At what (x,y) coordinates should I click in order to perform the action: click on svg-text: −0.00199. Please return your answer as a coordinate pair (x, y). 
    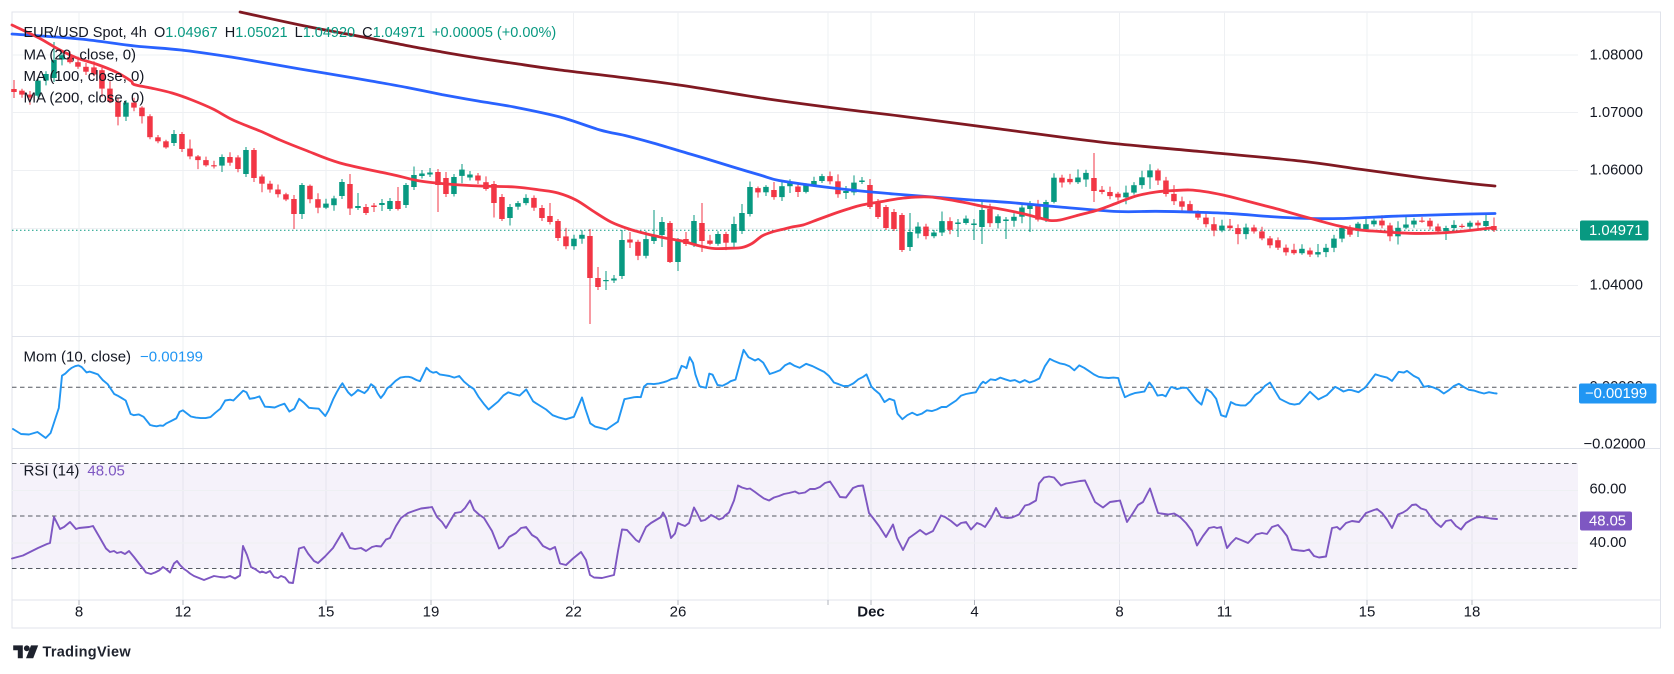
    Looking at the image, I should click on (1616, 394).